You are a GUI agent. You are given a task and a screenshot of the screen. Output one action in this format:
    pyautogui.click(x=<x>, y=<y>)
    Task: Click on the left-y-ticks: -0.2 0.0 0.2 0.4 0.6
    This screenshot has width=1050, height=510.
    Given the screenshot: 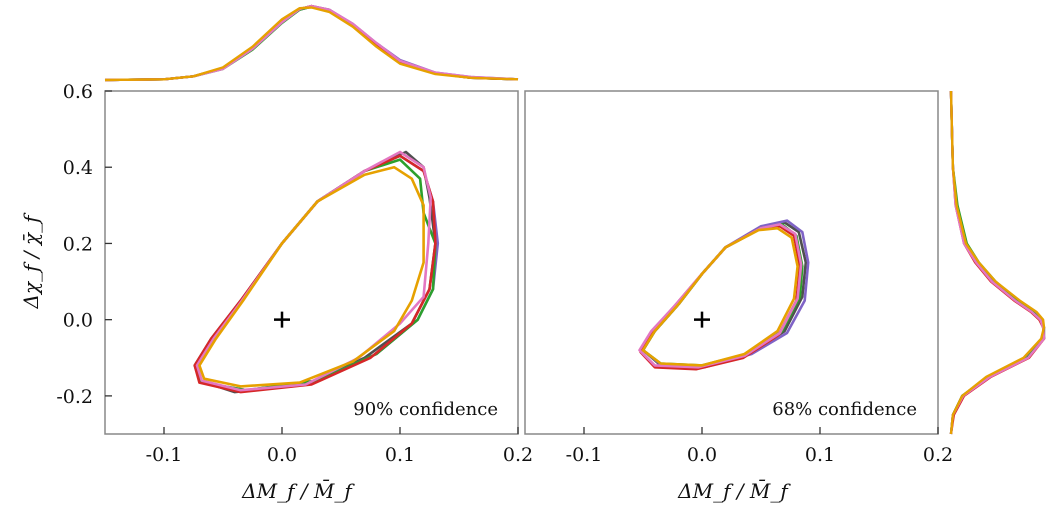 What is the action you would take?
    pyautogui.click(x=84, y=244)
    